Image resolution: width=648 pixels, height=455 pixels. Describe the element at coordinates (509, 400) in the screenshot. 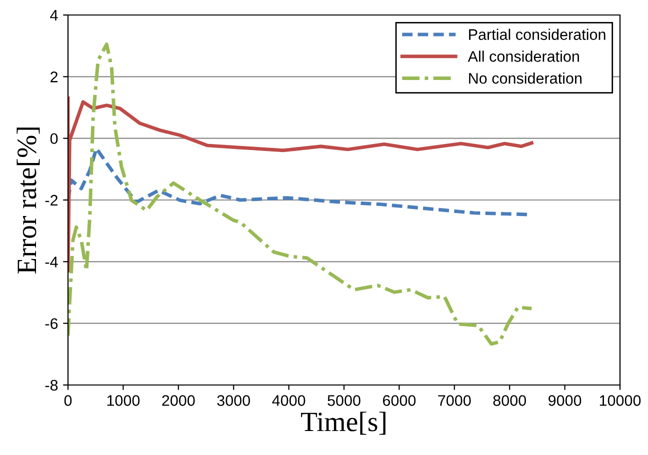

I see `x-tick-label: 8000` at that location.